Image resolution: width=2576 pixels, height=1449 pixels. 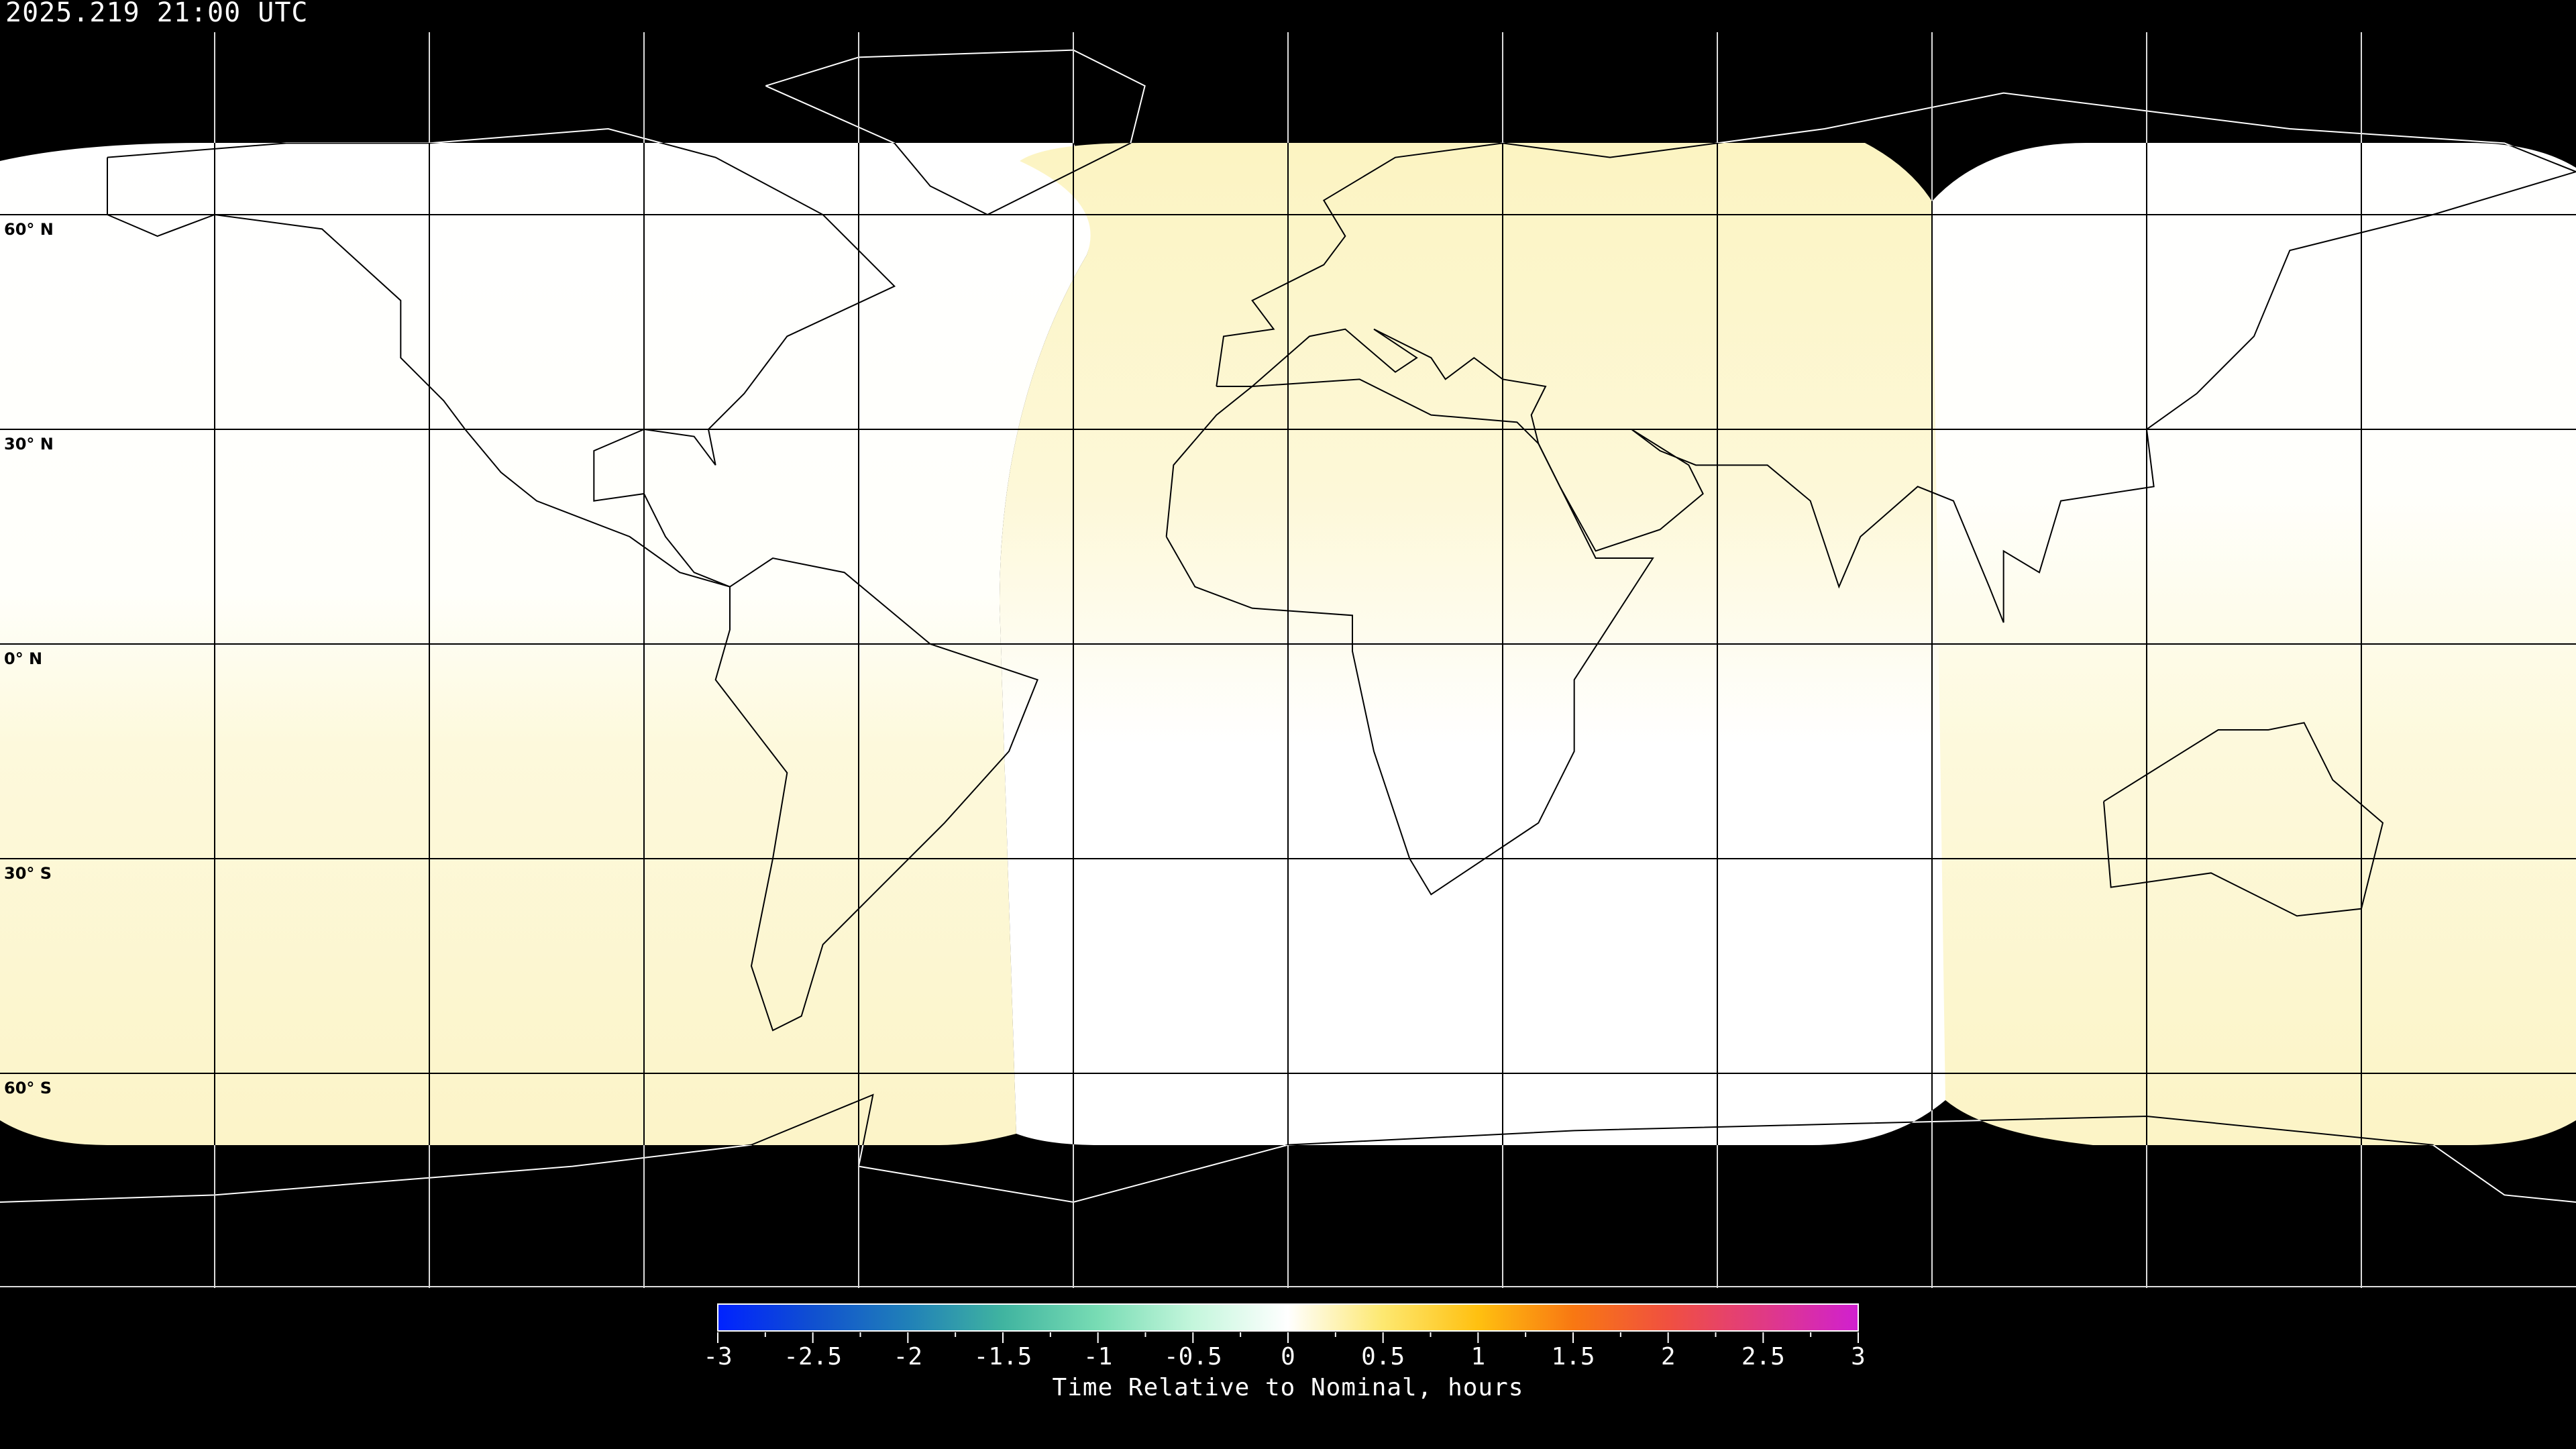 I want to click on colorbar-tick-label: -0.5, so click(x=1192, y=1357).